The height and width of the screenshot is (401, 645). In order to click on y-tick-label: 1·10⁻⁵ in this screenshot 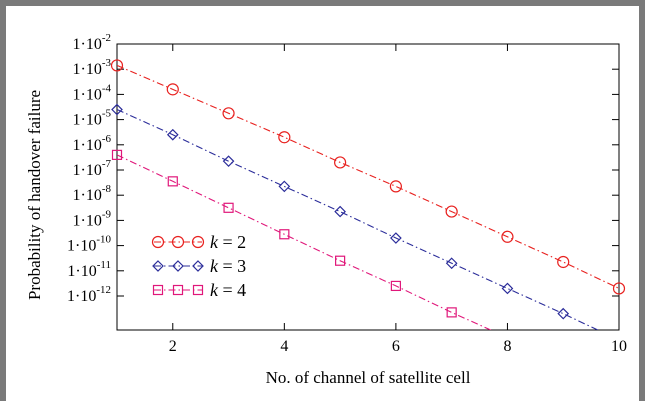, I will do `click(92, 118)`.